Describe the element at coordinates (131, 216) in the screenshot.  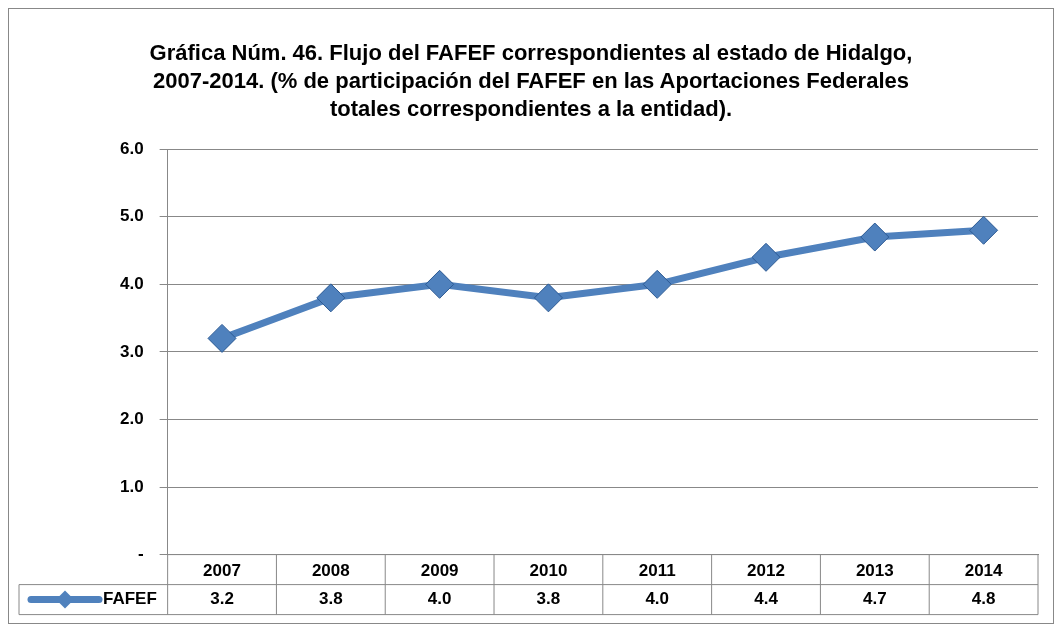
I see `y-tick-label: 5.0` at that location.